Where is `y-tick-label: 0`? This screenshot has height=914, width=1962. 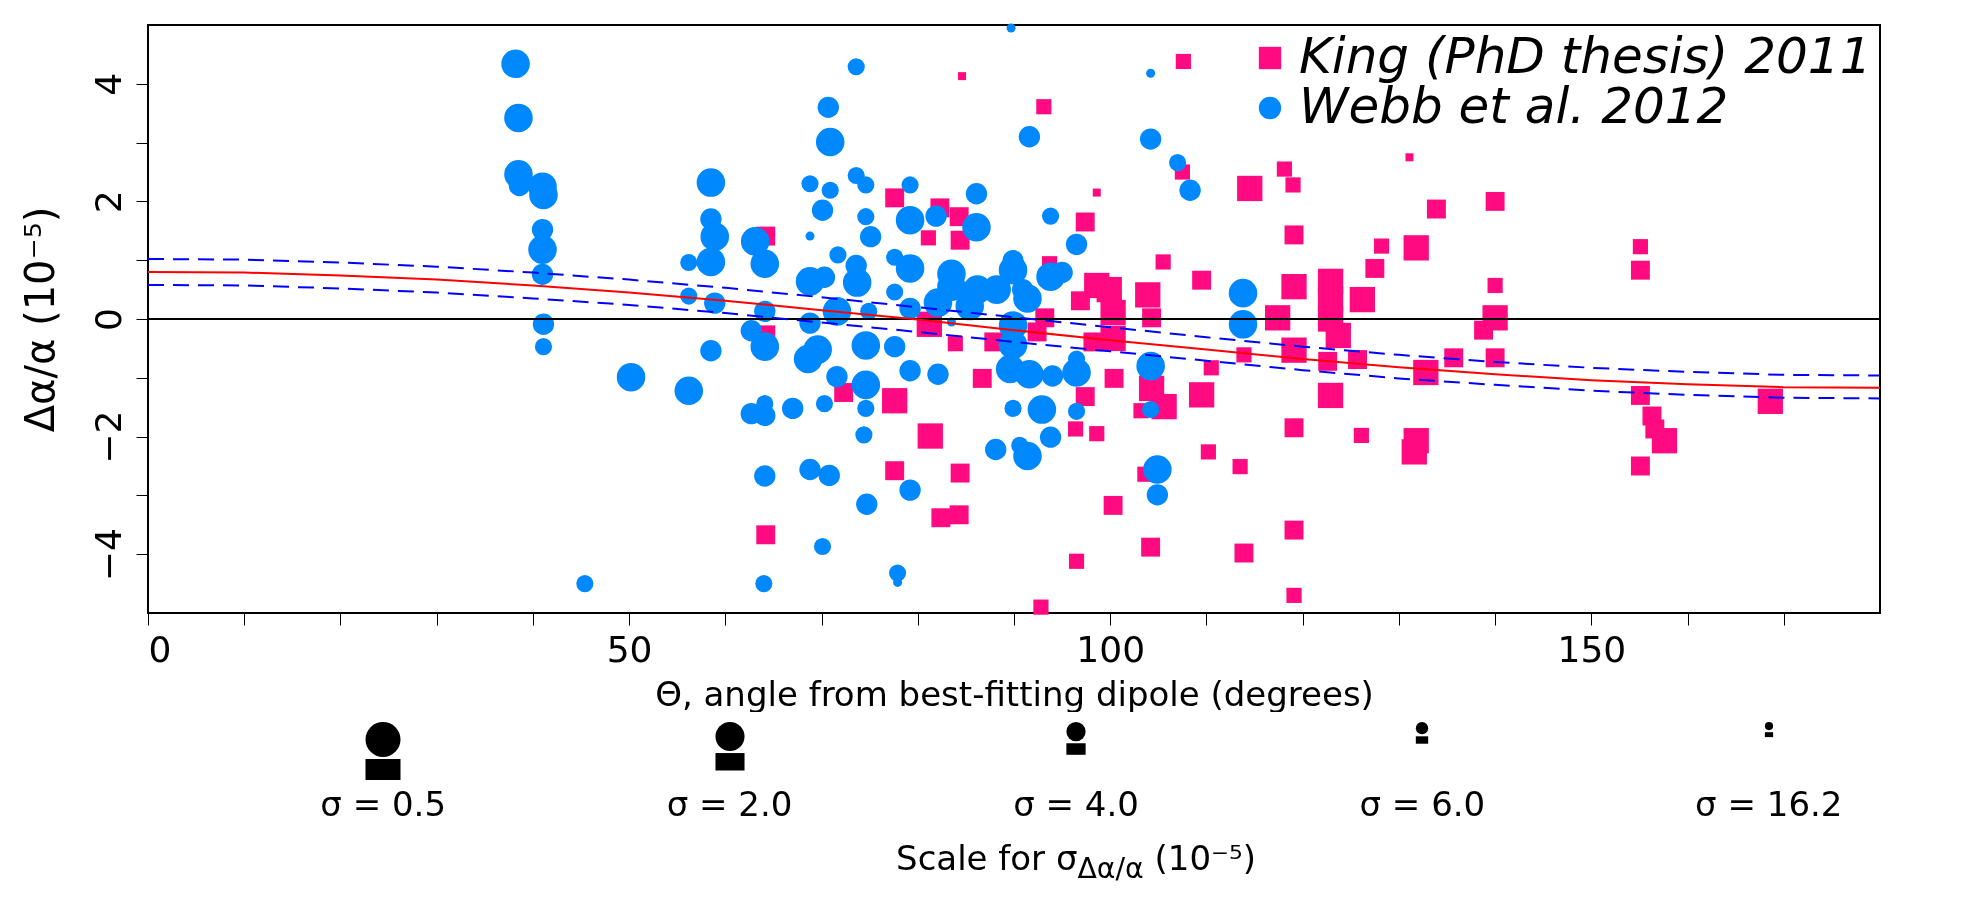
y-tick-label: 0 is located at coordinates (108, 319).